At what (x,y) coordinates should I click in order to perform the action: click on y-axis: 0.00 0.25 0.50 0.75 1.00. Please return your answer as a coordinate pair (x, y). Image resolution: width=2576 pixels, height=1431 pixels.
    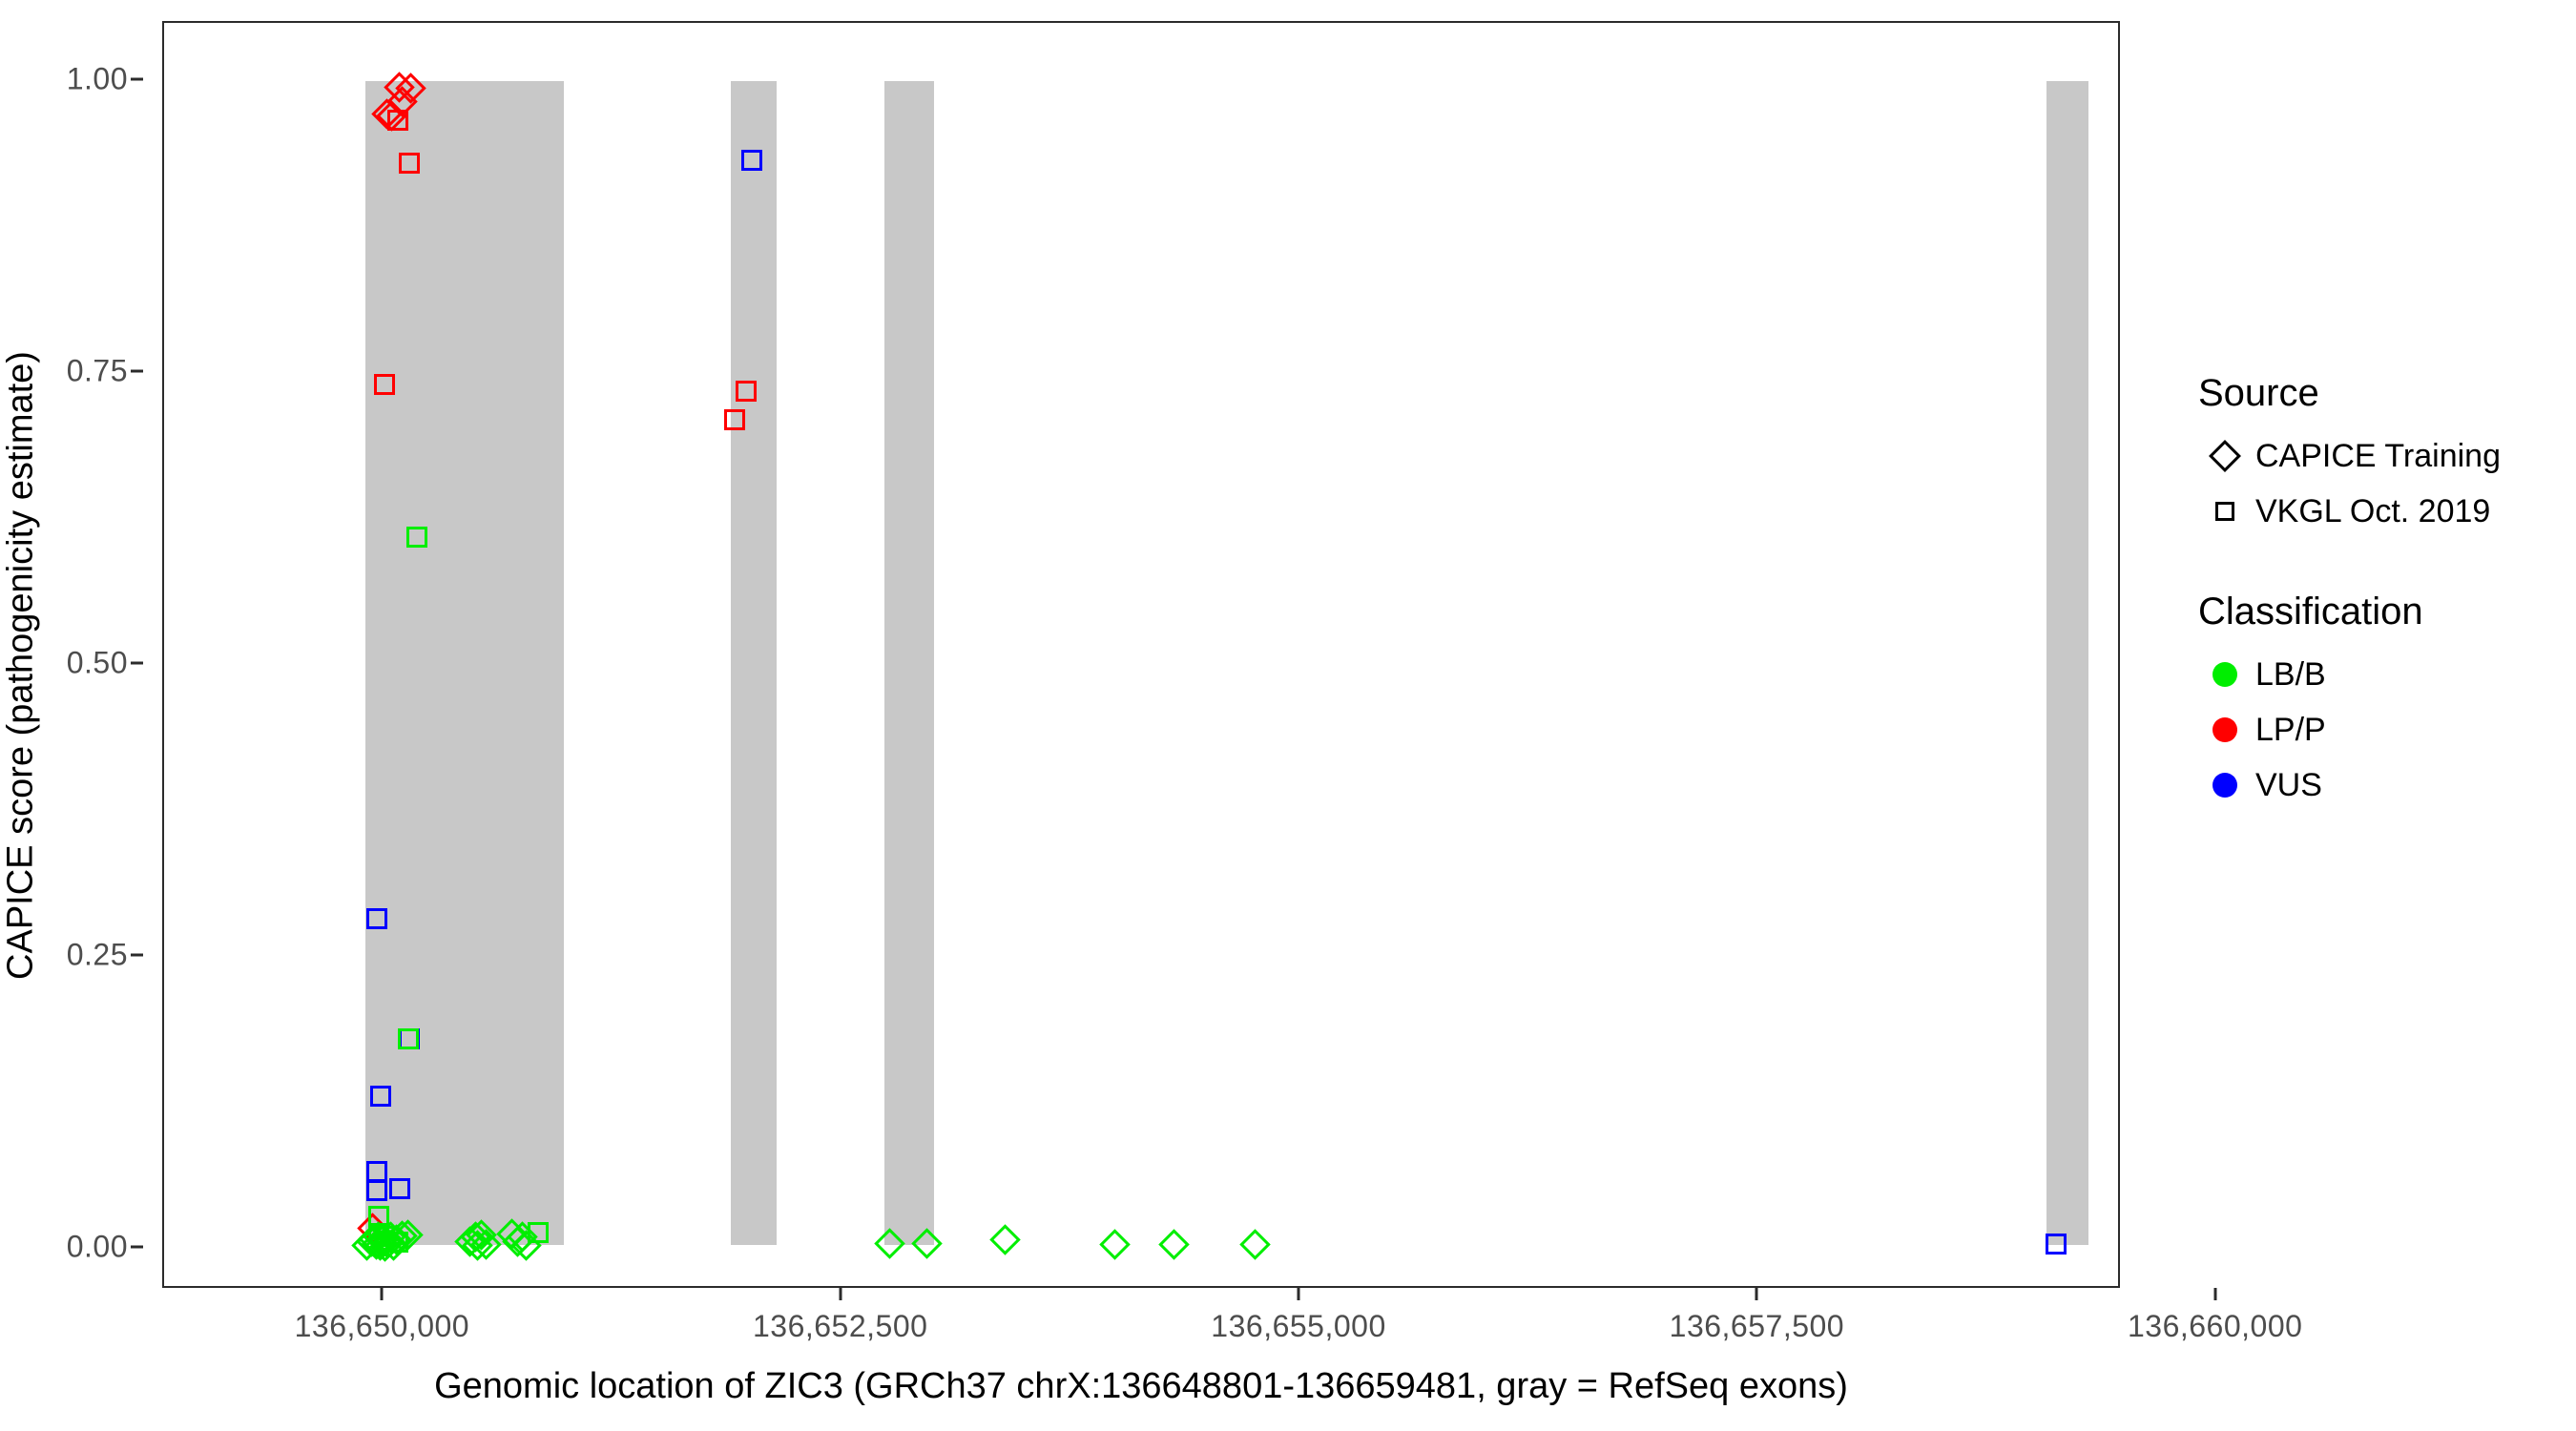
    Looking at the image, I should click on (81, 654).